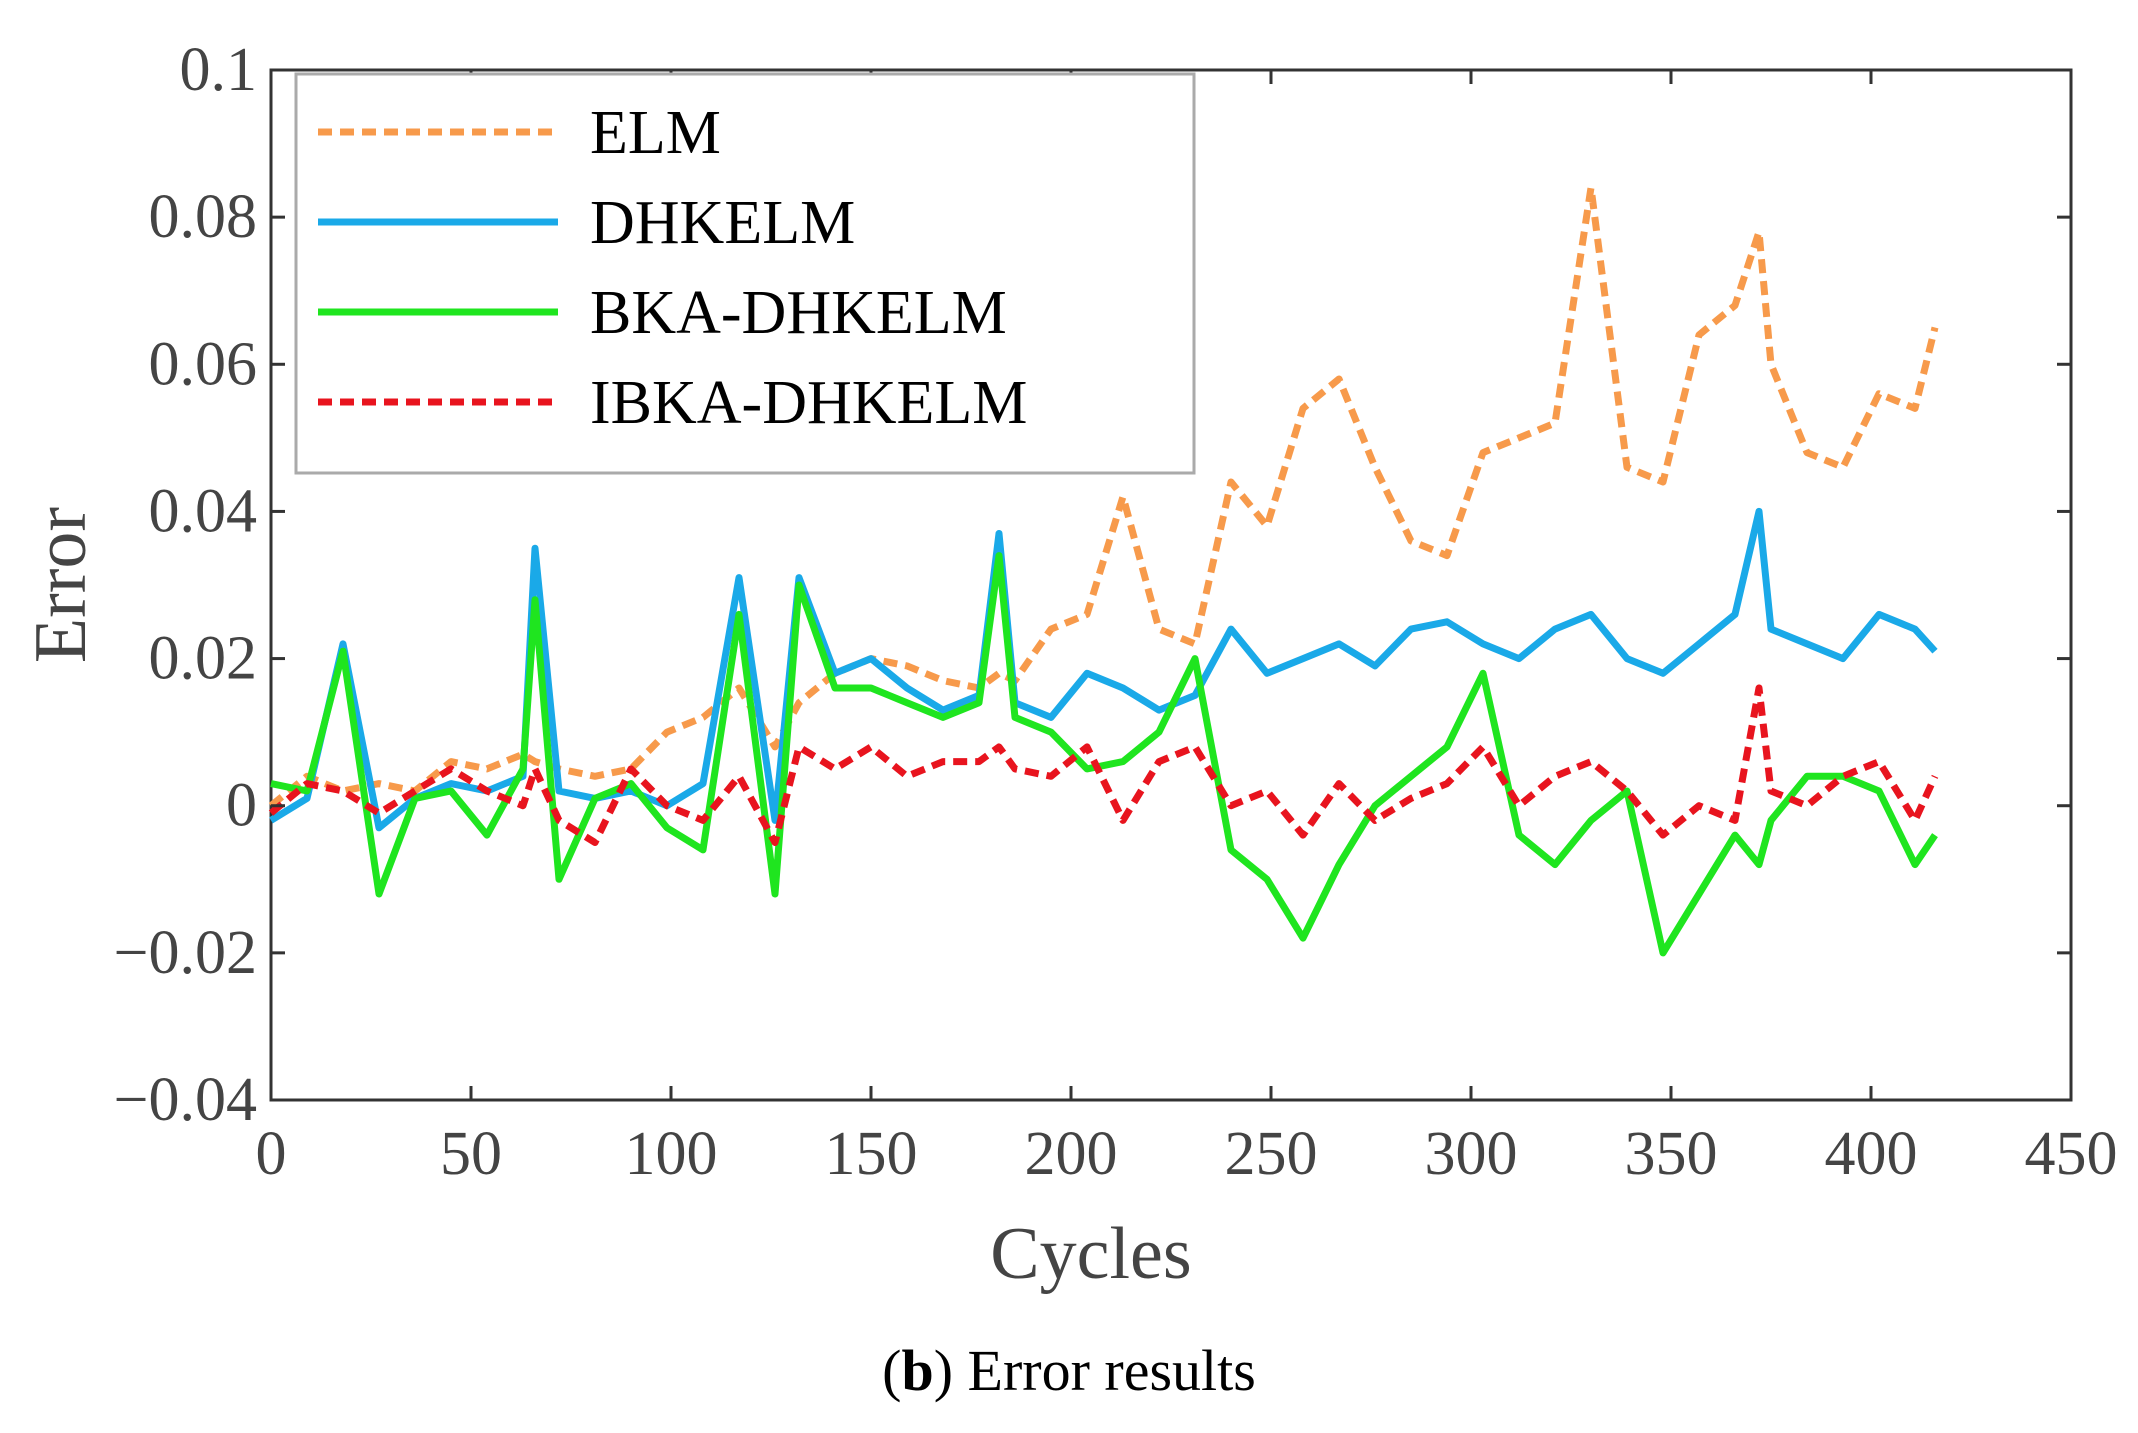 This screenshot has height=1433, width=2138. Describe the element at coordinates (1071, 1154) in the screenshot. I see `x-tick-label: 200` at that location.